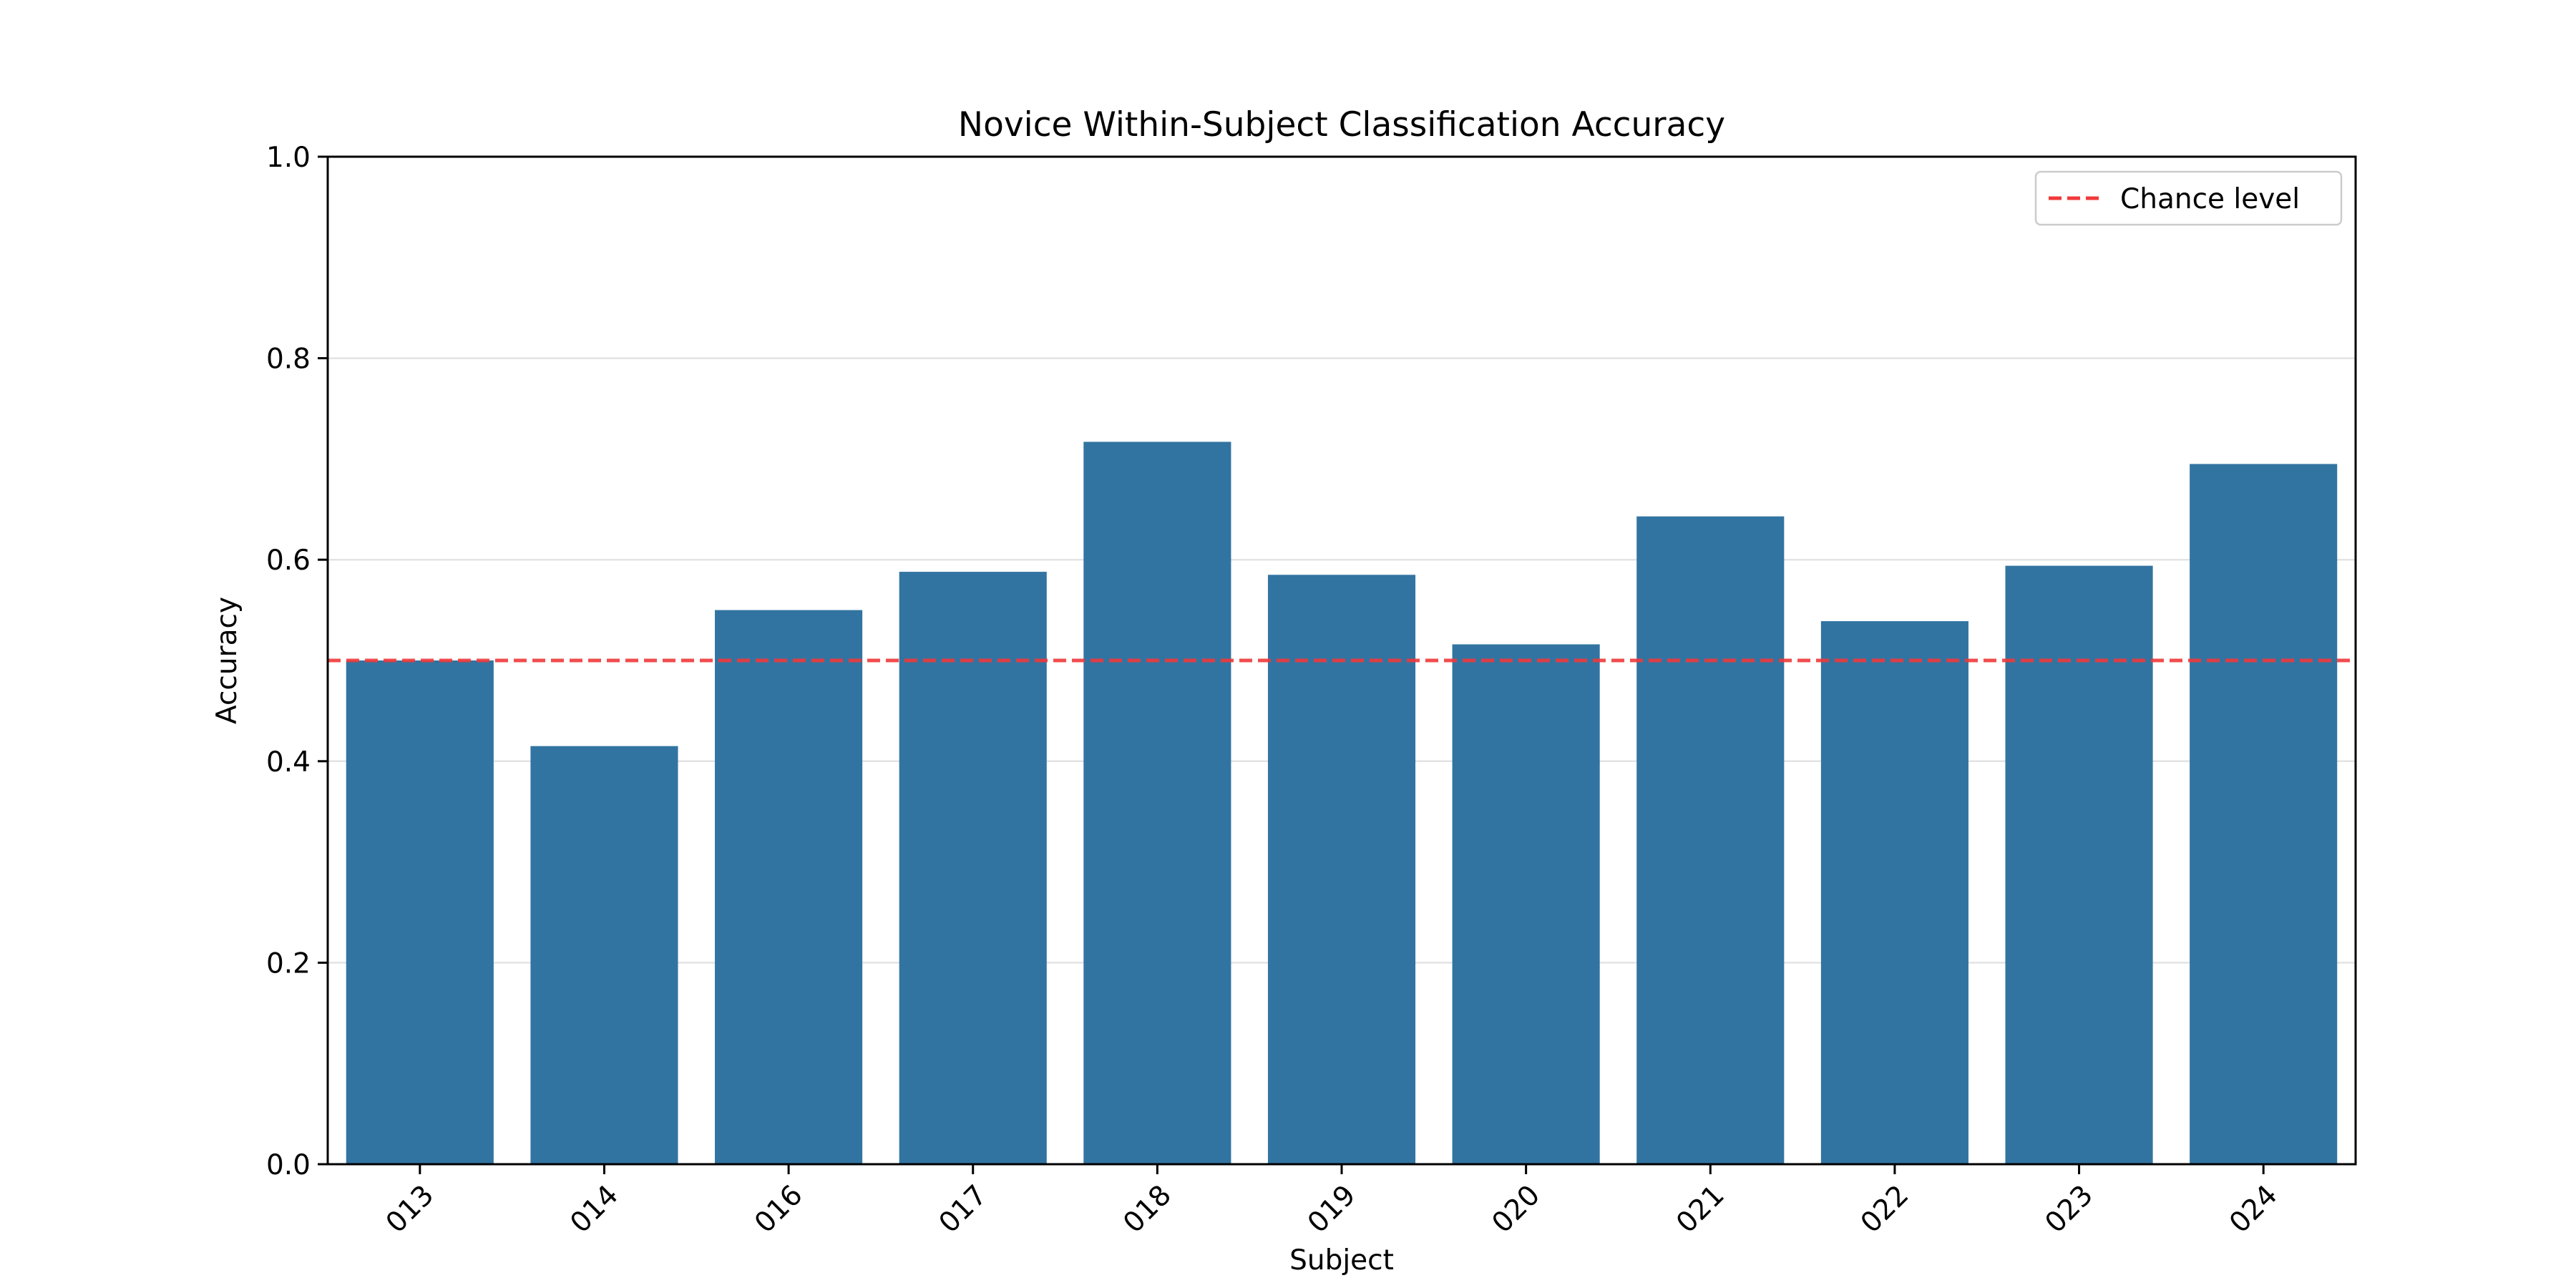  Describe the element at coordinates (288, 762) in the screenshot. I see `y-tick-label: 0.4` at that location.